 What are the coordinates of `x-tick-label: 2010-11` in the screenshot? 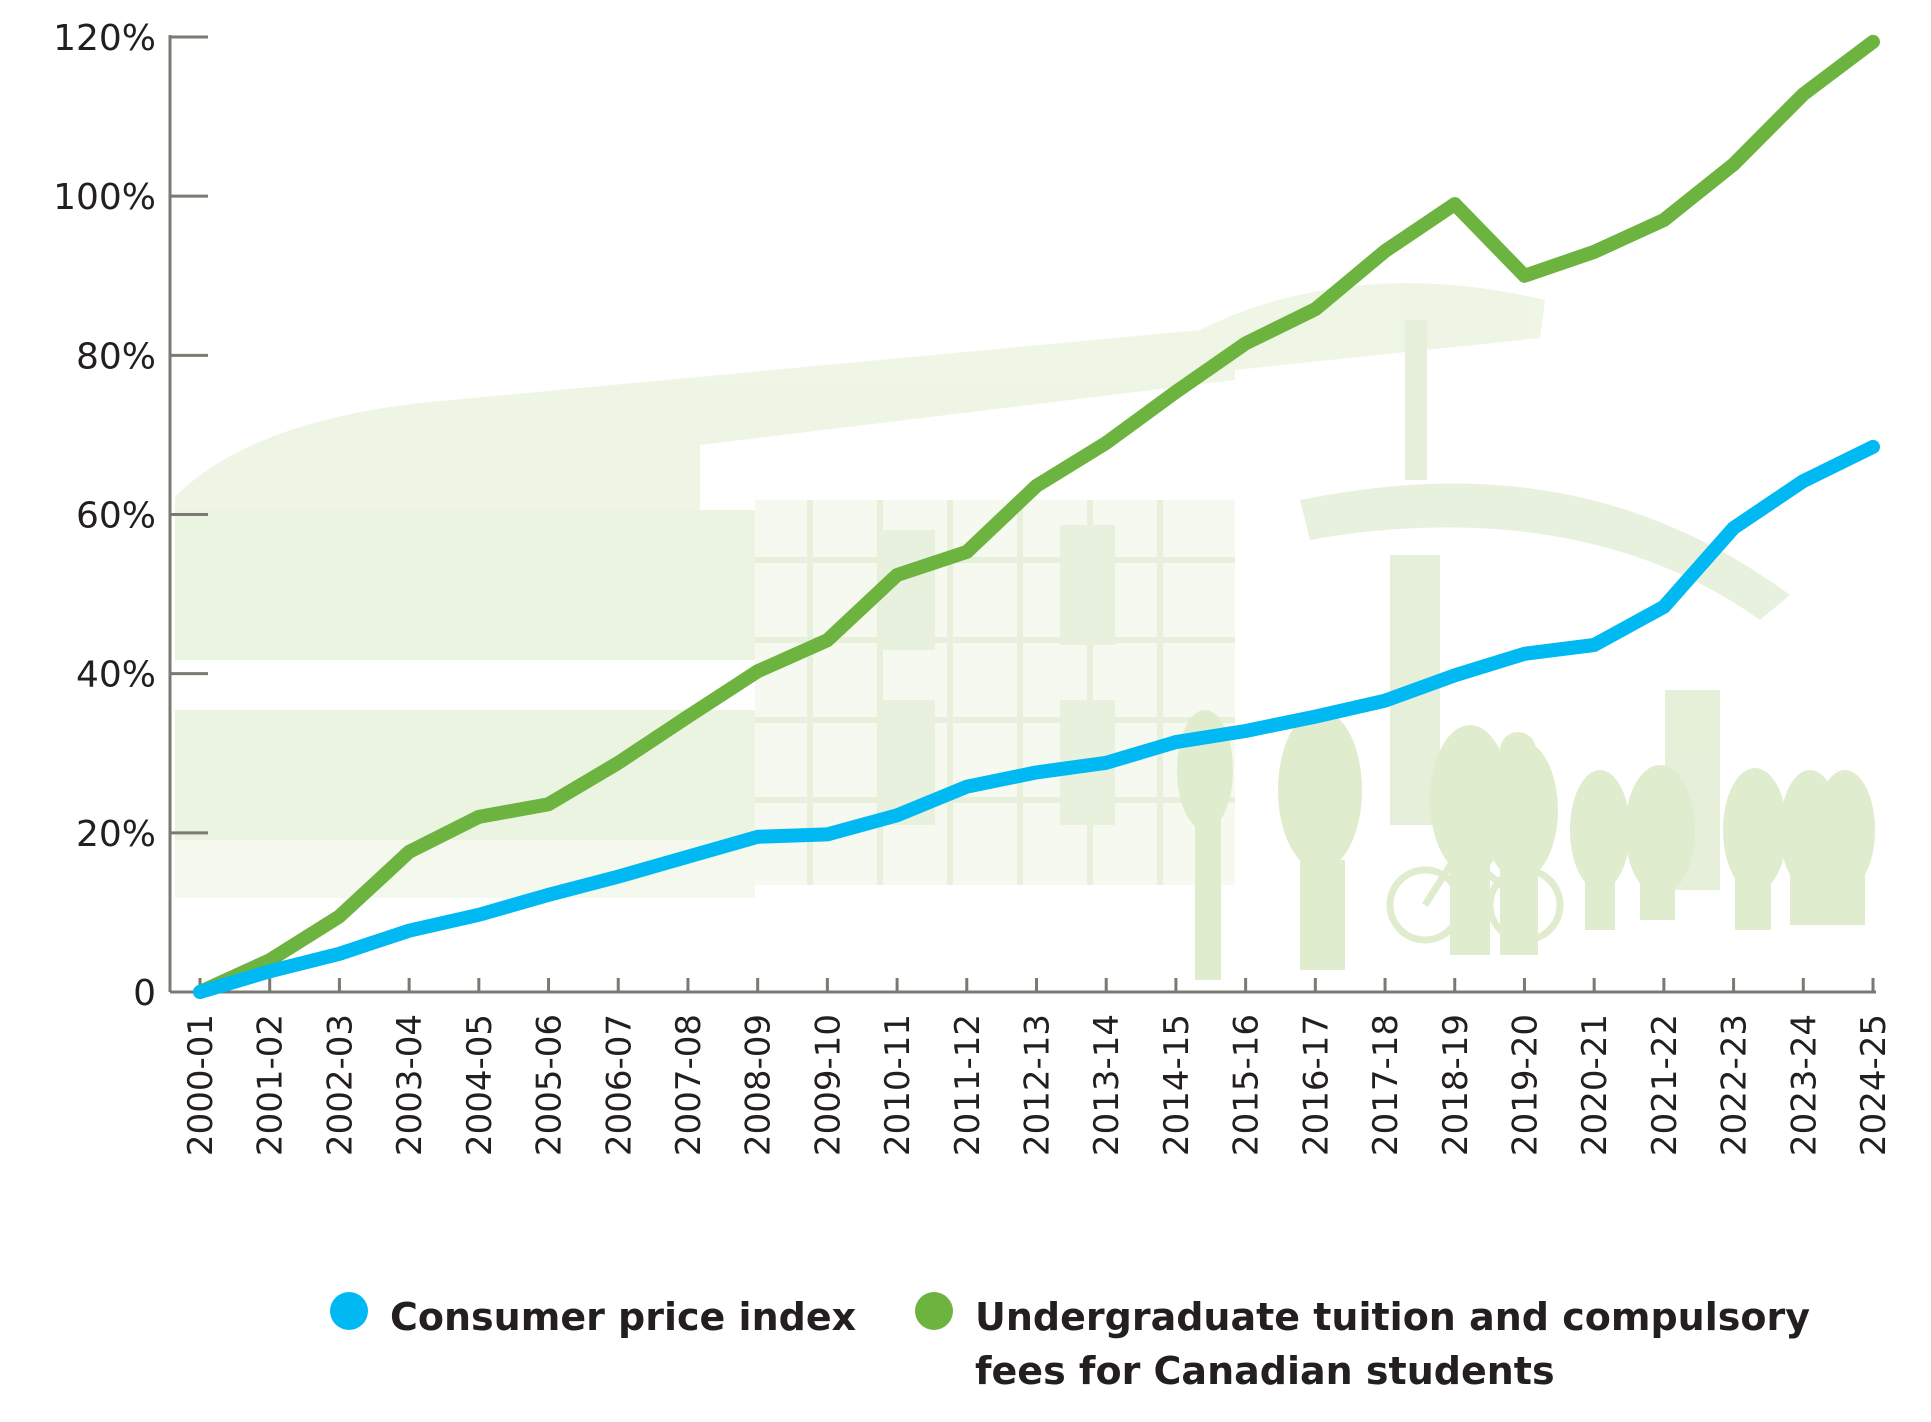 It's located at (898, 1085).